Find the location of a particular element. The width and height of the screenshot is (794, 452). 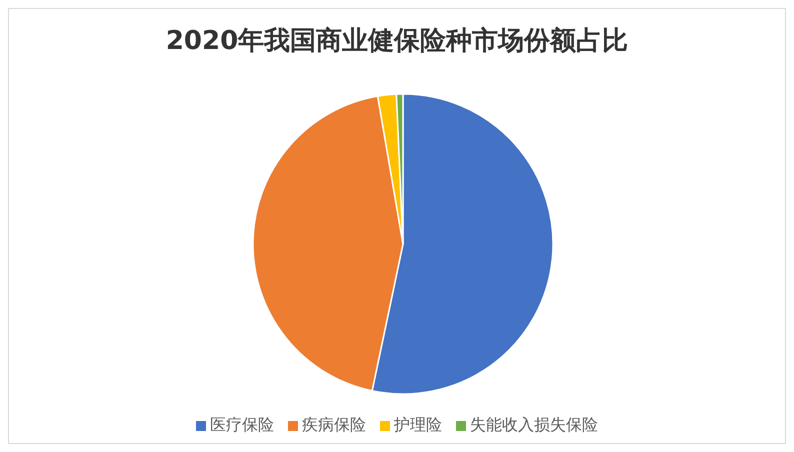

chart-title: 2020年我国商业健保险种市场份额占比 is located at coordinates (397, 41).